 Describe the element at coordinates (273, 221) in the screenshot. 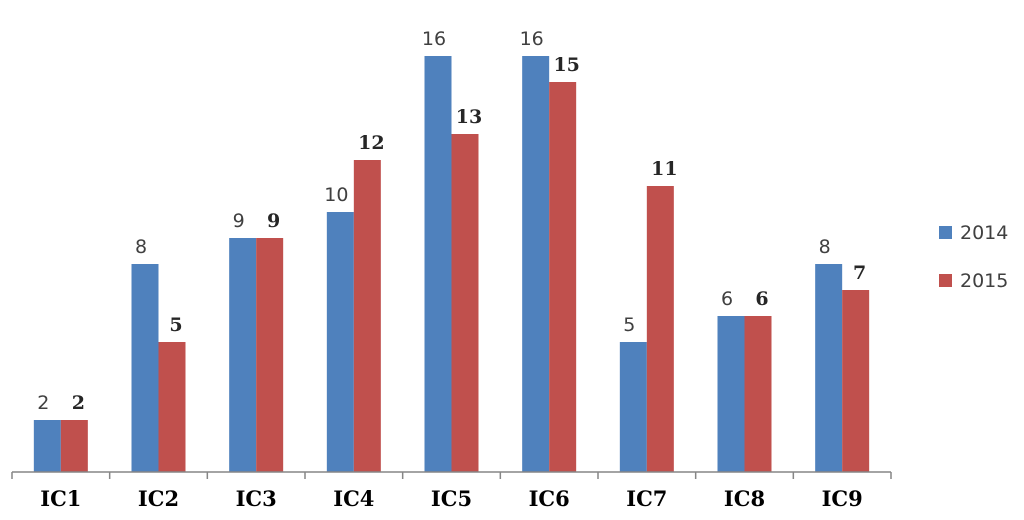

I see `data-label-2015-ic3: 9` at that location.